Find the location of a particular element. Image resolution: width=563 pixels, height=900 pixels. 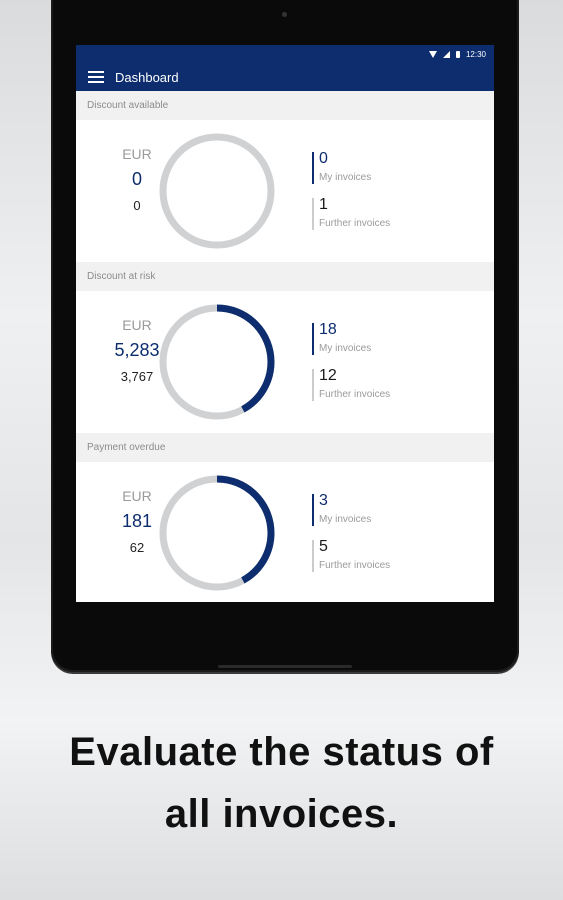

invoice-stats: 18 My invoices 12 Further invoices is located at coordinates (351, 367).